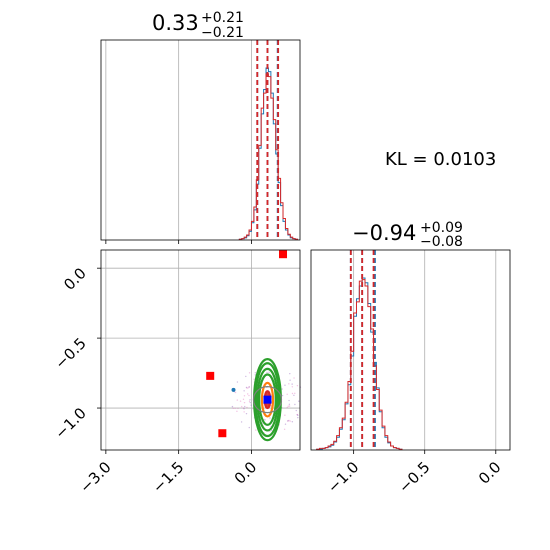 The width and height of the screenshot is (550, 550). I want to click on x-tick-label: −1.5, so click(168, 477).